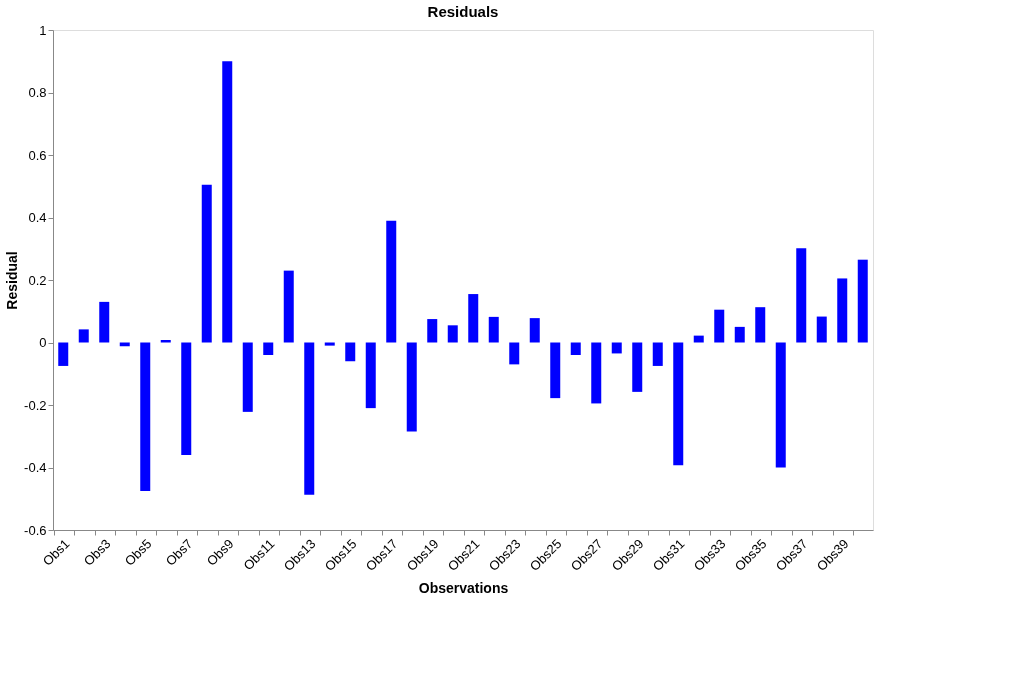 The width and height of the screenshot is (1021, 684). Describe the element at coordinates (43, 30) in the screenshot. I see `y-tick-label: 1` at that location.